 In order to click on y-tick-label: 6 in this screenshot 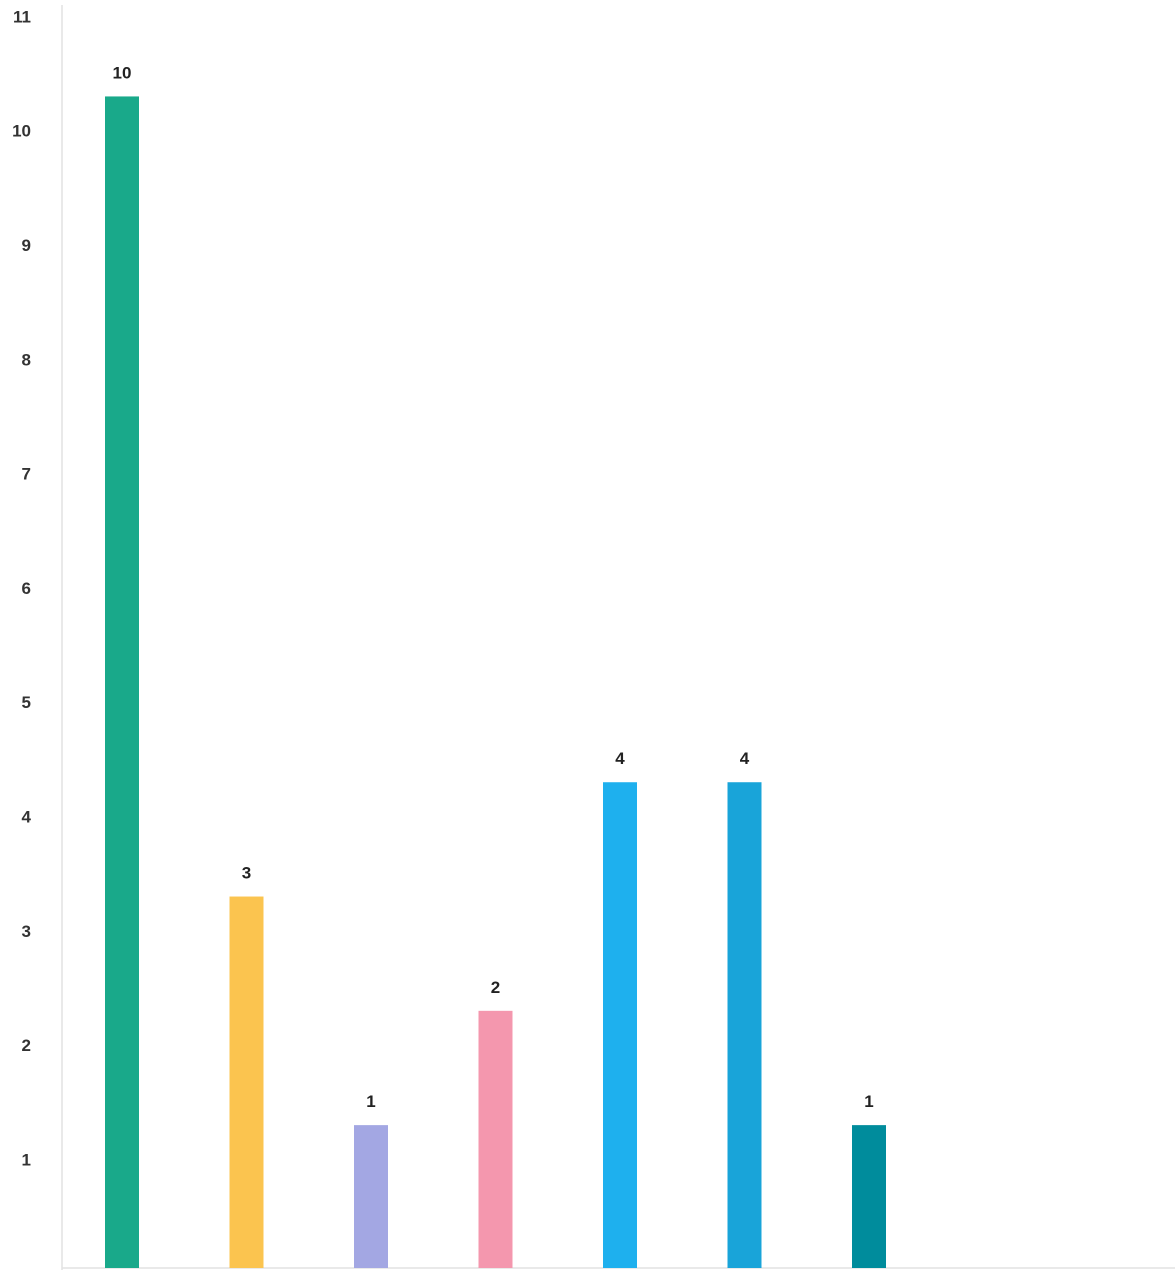, I will do `click(26, 588)`.